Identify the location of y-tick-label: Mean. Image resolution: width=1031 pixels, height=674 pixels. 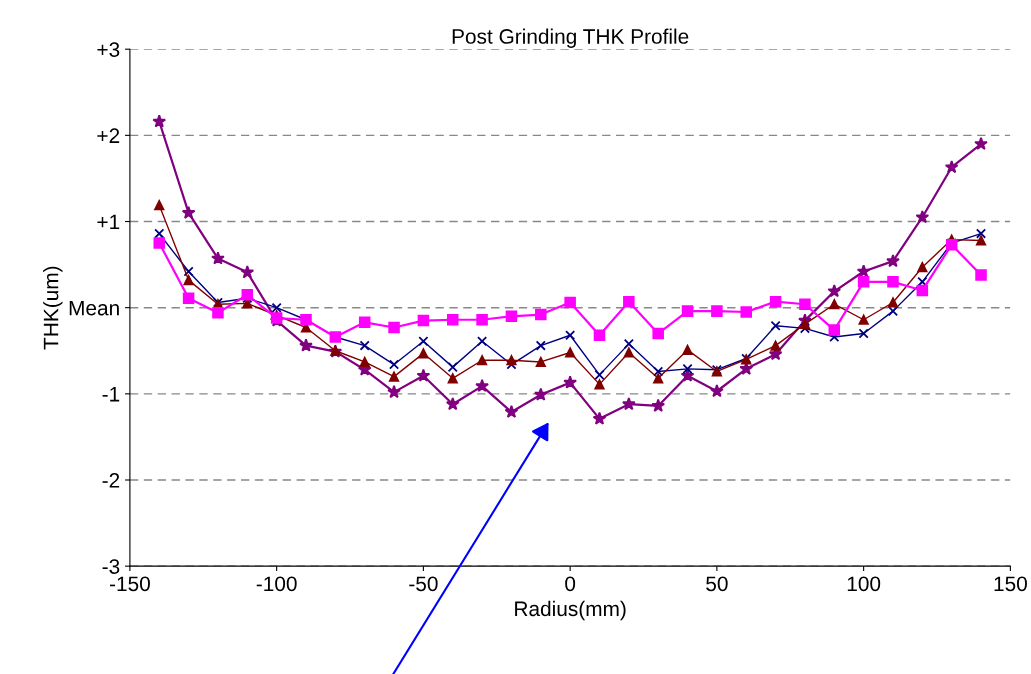
(94, 308).